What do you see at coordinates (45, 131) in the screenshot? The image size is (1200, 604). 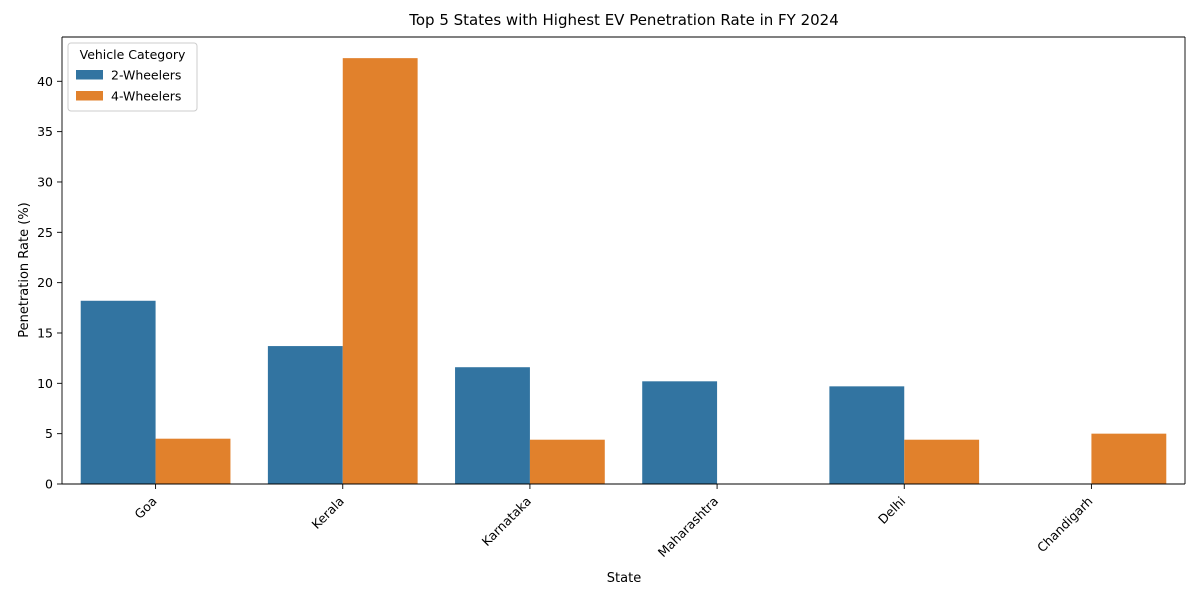 I see `y-tick-label: 35` at bounding box center [45, 131].